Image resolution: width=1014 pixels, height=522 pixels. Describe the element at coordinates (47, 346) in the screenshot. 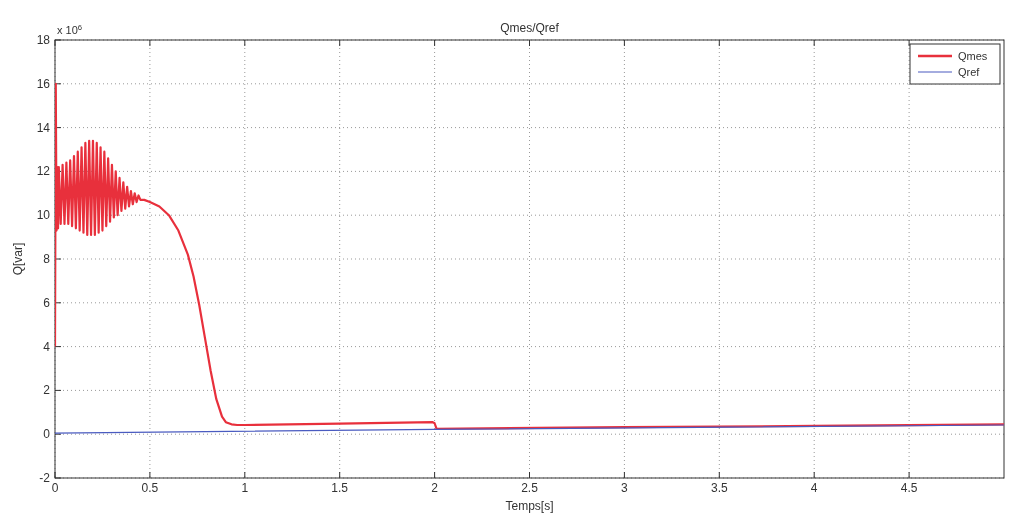

I see `y-tick-label: 4` at that location.